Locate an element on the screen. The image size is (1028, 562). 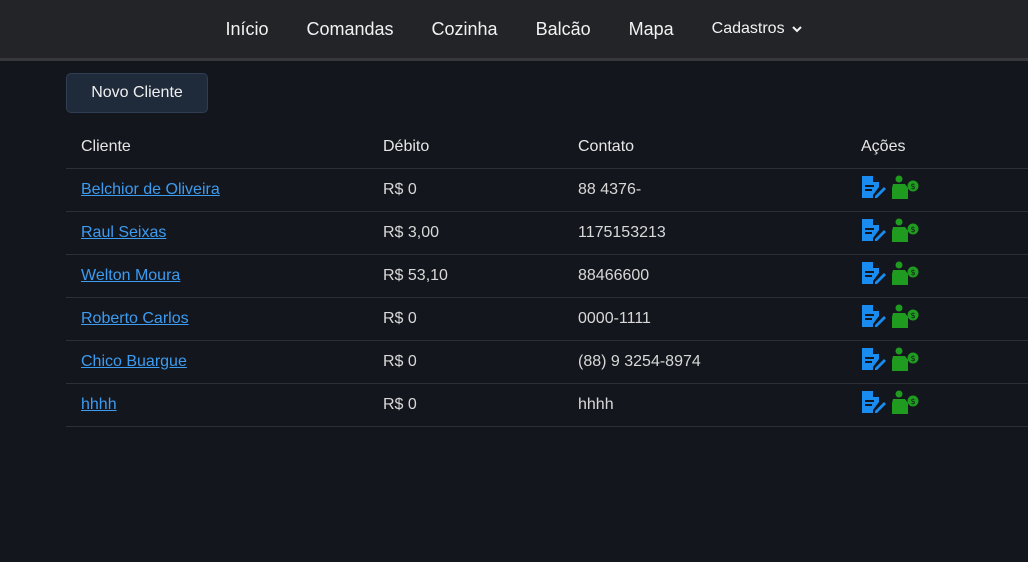
header-cliente: Cliente is located at coordinates (217, 147).